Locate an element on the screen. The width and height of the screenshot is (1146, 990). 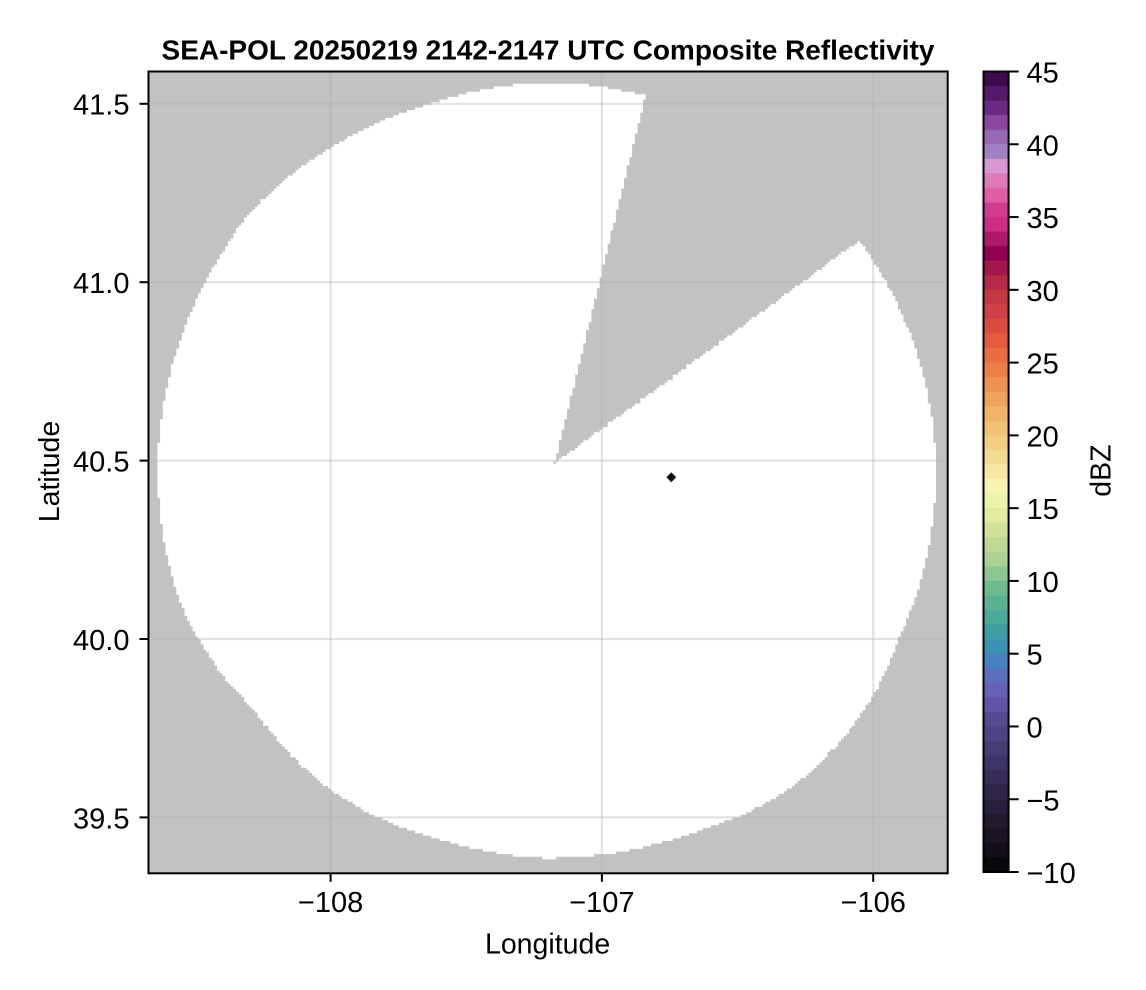
svg-text: −5 is located at coordinates (1043, 801).